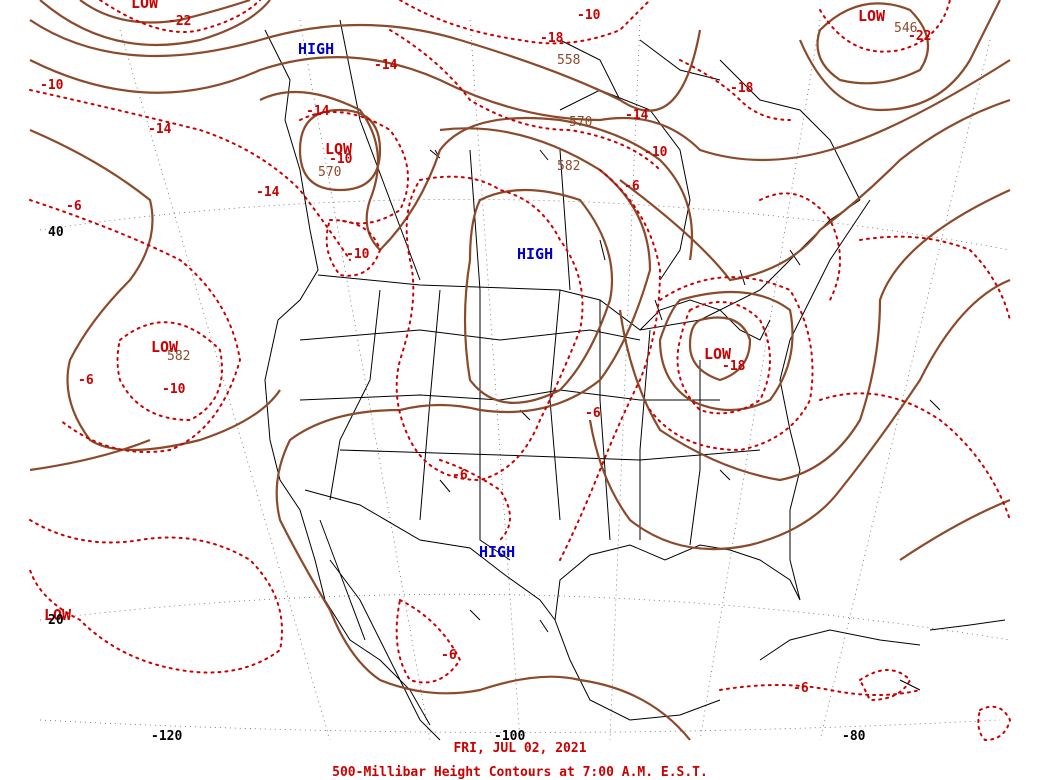 The image size is (1040, 780). I want to click on height-contour-570-main, so click(476, 175).